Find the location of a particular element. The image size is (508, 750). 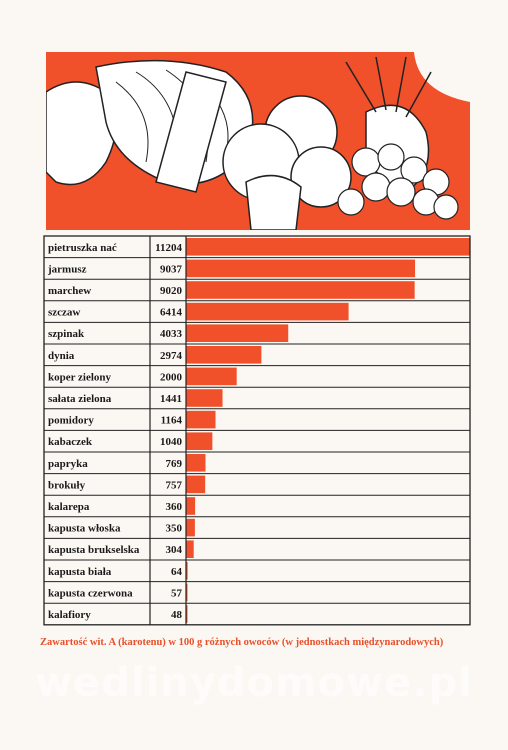

category-label: kalafiory is located at coordinates (69, 615).